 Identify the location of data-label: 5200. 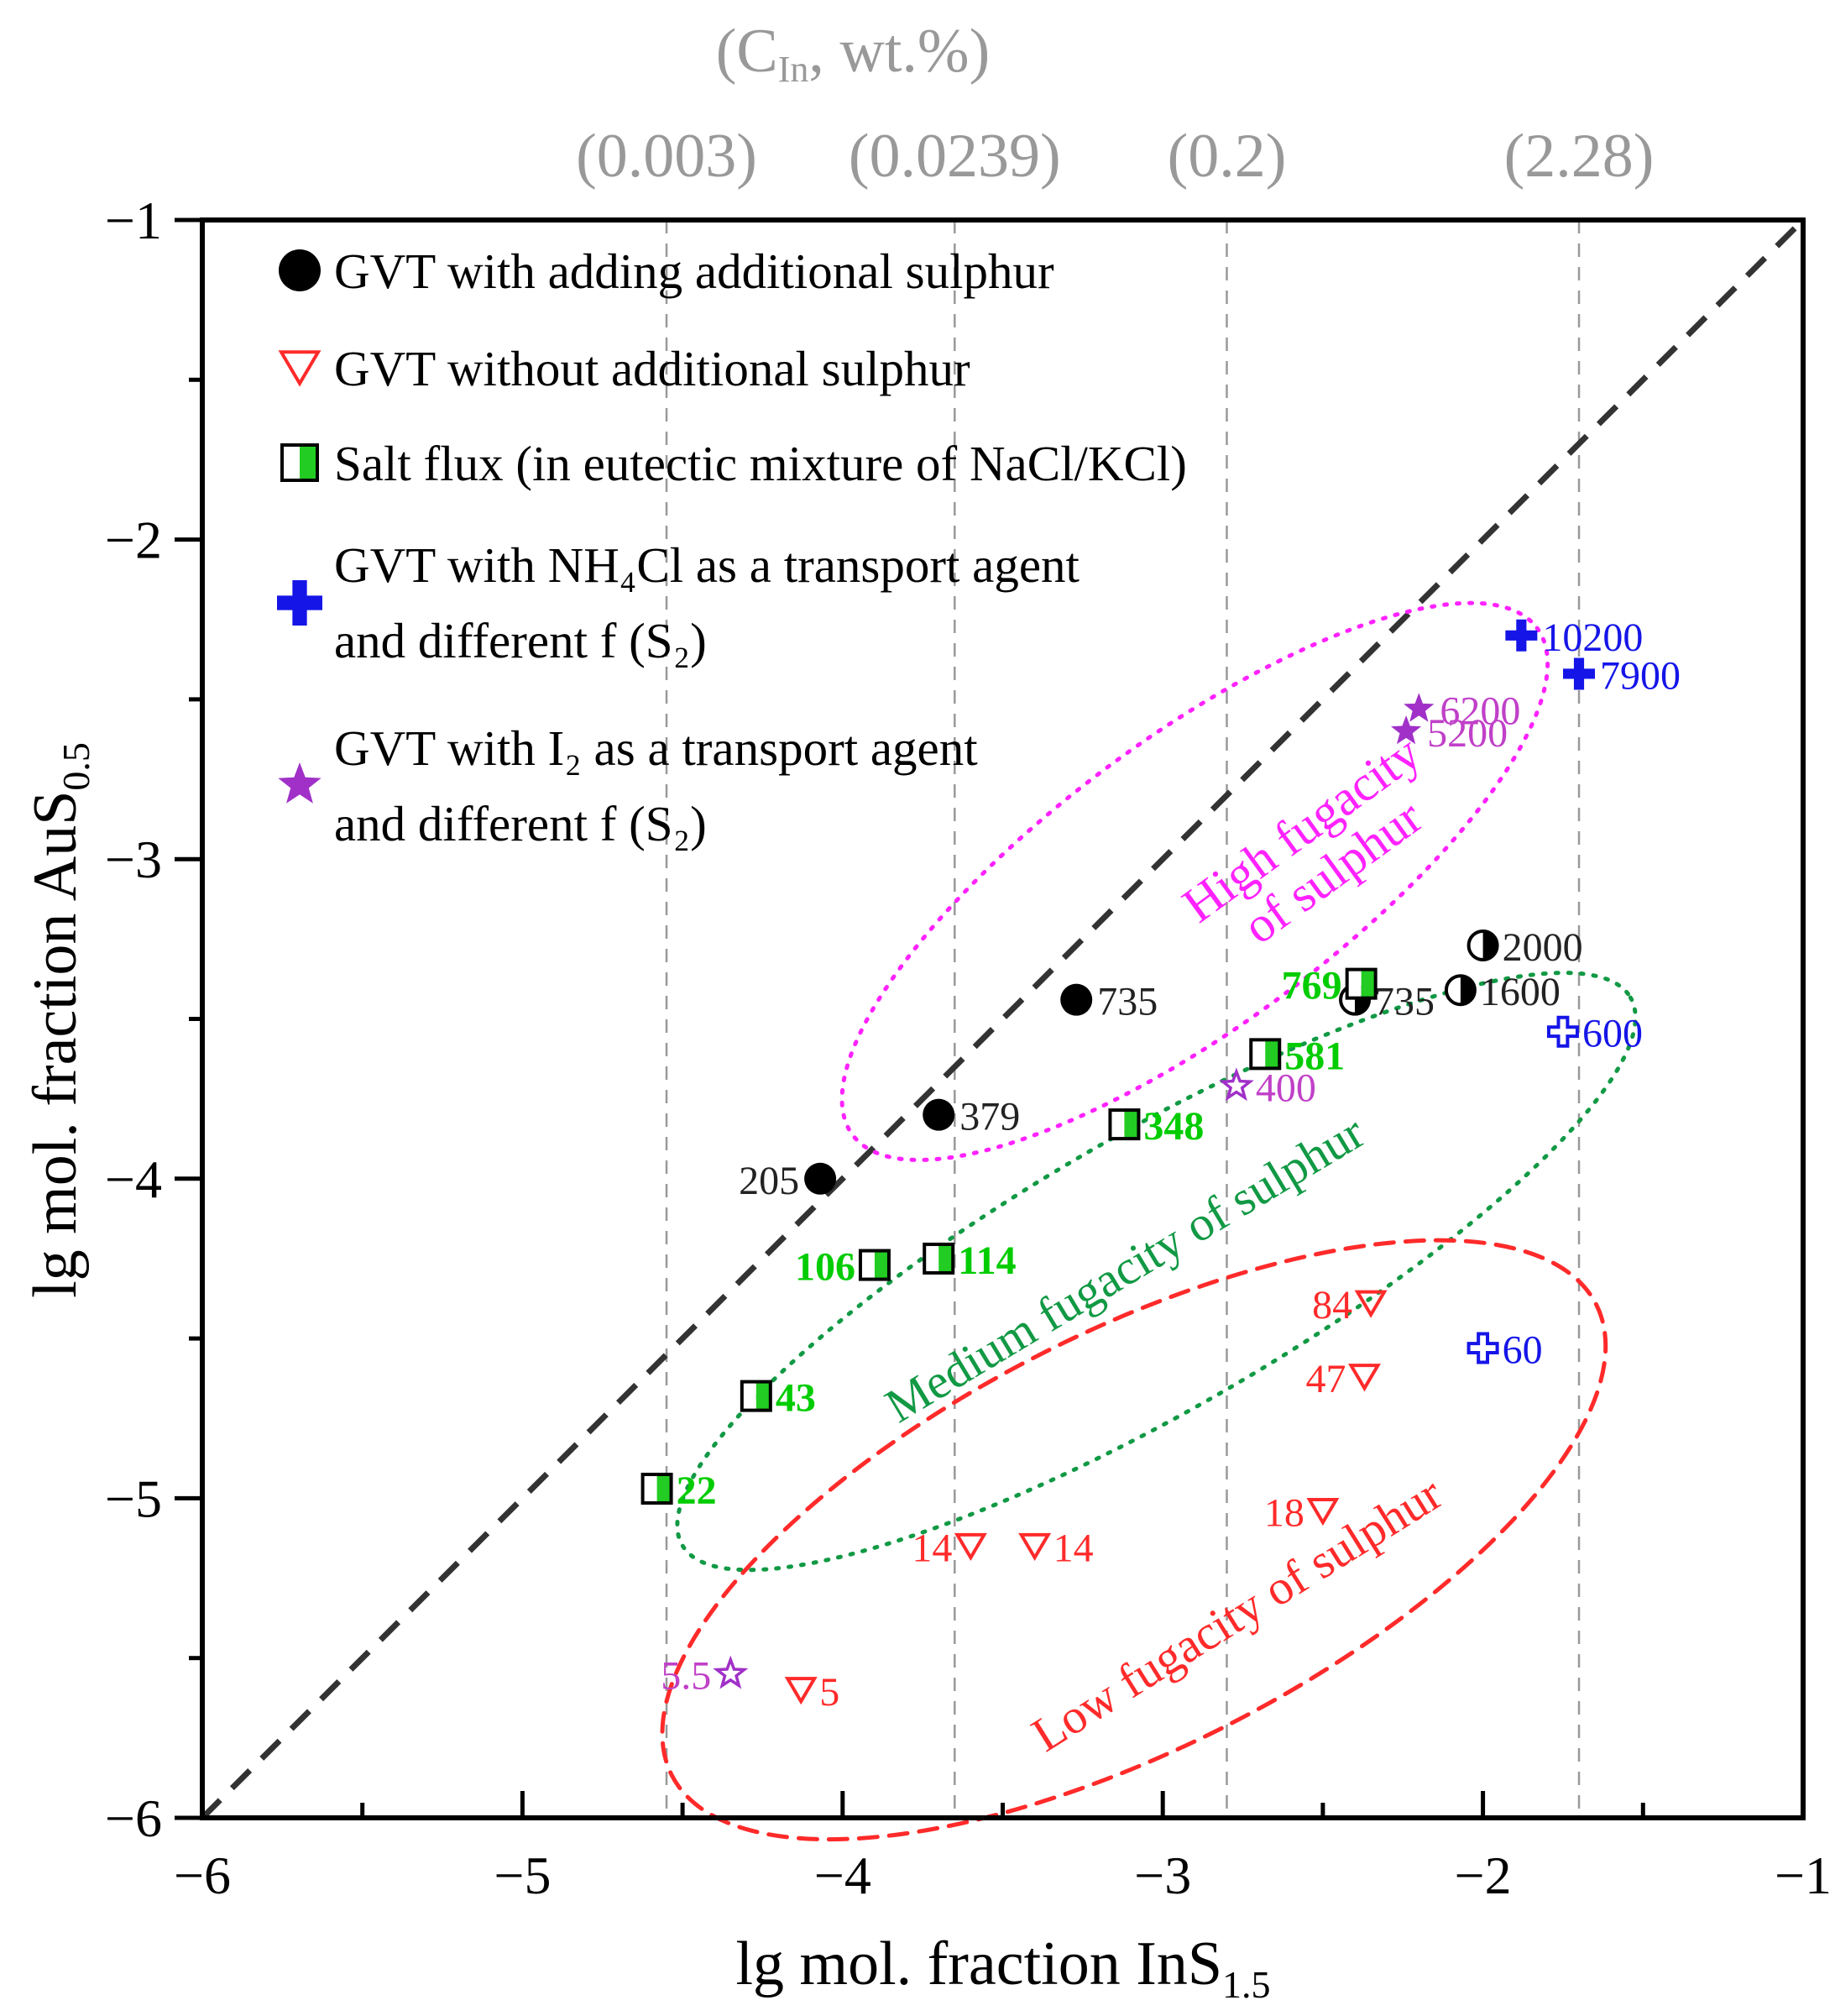
(1467, 734).